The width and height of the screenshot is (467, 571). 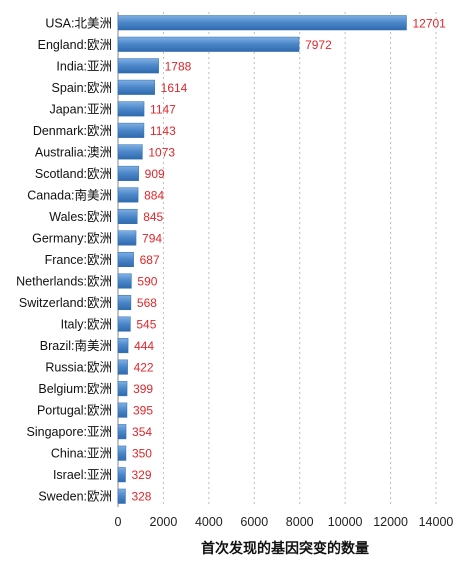 What do you see at coordinates (147, 303) in the screenshot?
I see `data-label: 568` at bounding box center [147, 303].